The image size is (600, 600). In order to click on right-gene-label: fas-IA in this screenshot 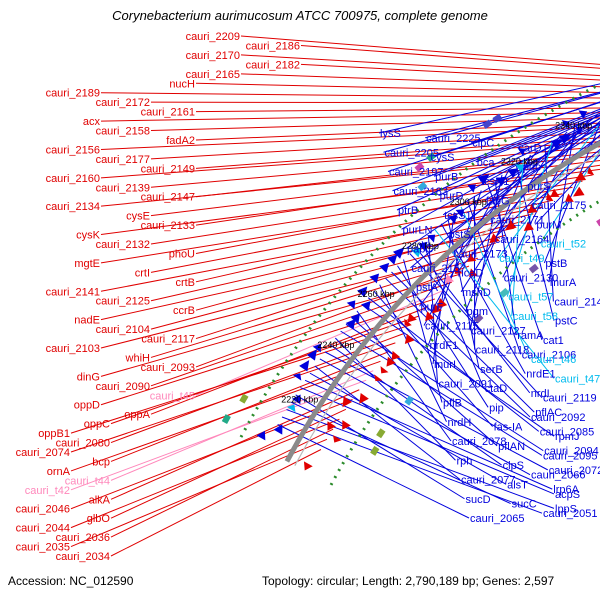, I will do `click(508, 428)`.